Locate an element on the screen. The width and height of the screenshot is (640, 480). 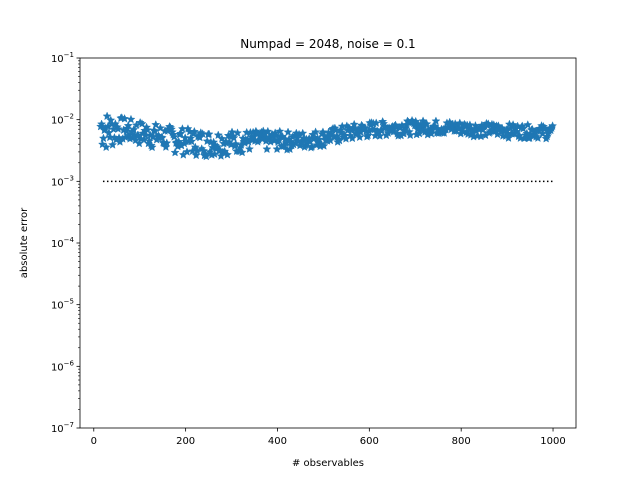
y-tick-label: 10⁻³ is located at coordinates (62, 181).